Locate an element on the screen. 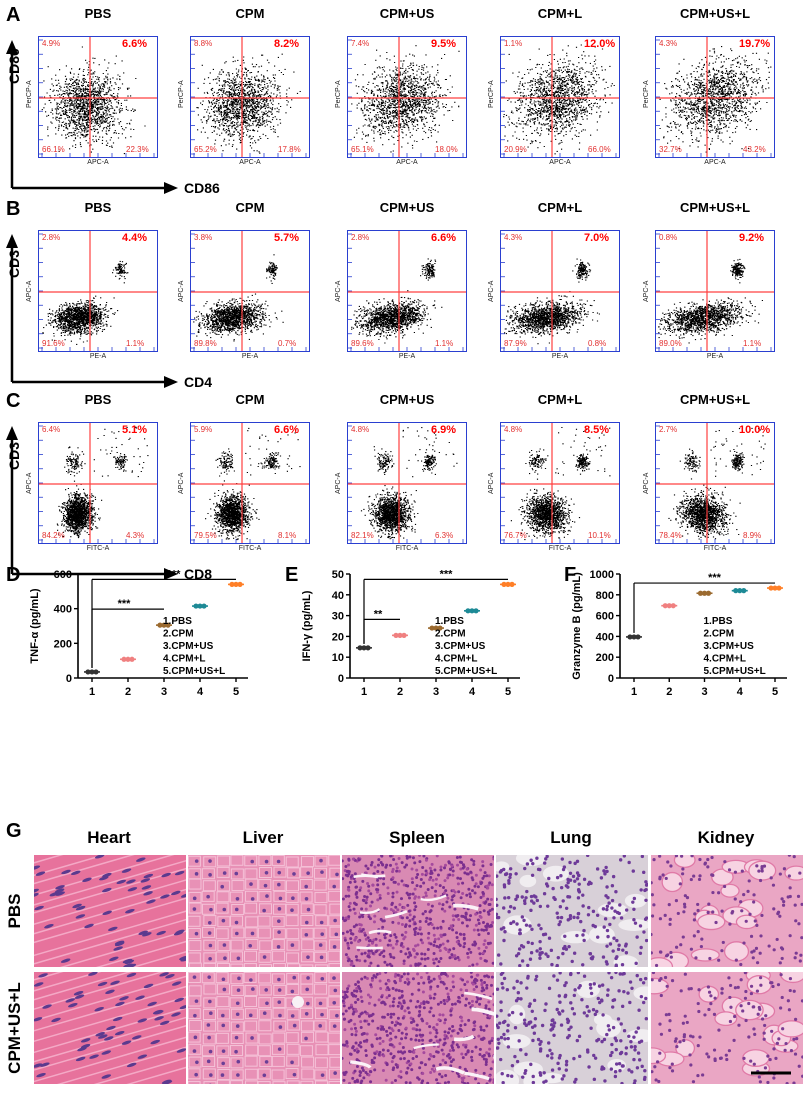 This screenshot has height=1102, width=809. quadrant-lr-label: 22.3% is located at coordinates (137, 149).